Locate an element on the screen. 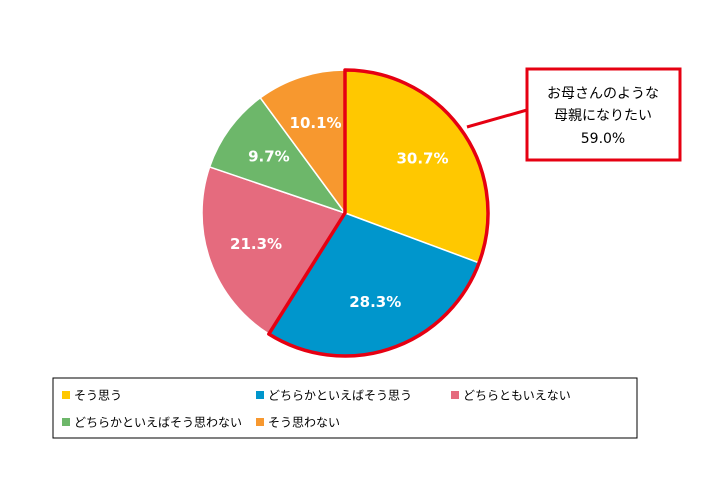 Image resolution: width=720 pixels, height=480 pixels. data-label: 30.7% is located at coordinates (422, 159).